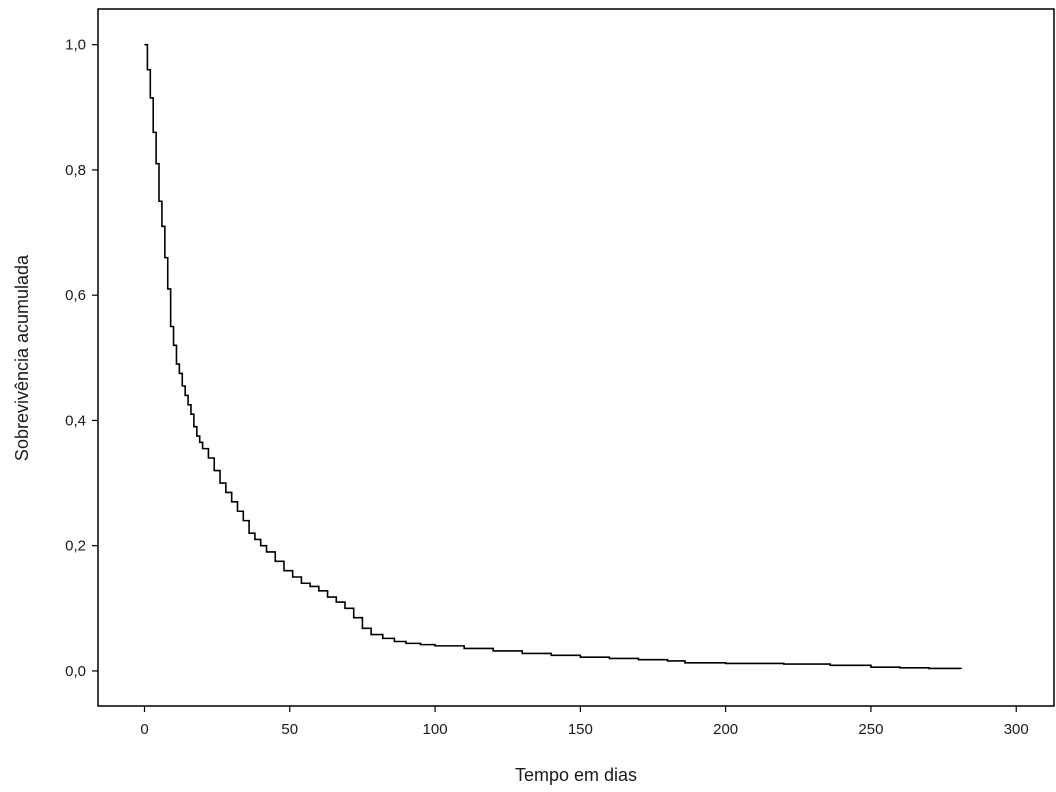 Image resolution: width=1056 pixels, height=792 pixels. Describe the element at coordinates (435, 729) in the screenshot. I see `x-tick-label: 100` at that location.